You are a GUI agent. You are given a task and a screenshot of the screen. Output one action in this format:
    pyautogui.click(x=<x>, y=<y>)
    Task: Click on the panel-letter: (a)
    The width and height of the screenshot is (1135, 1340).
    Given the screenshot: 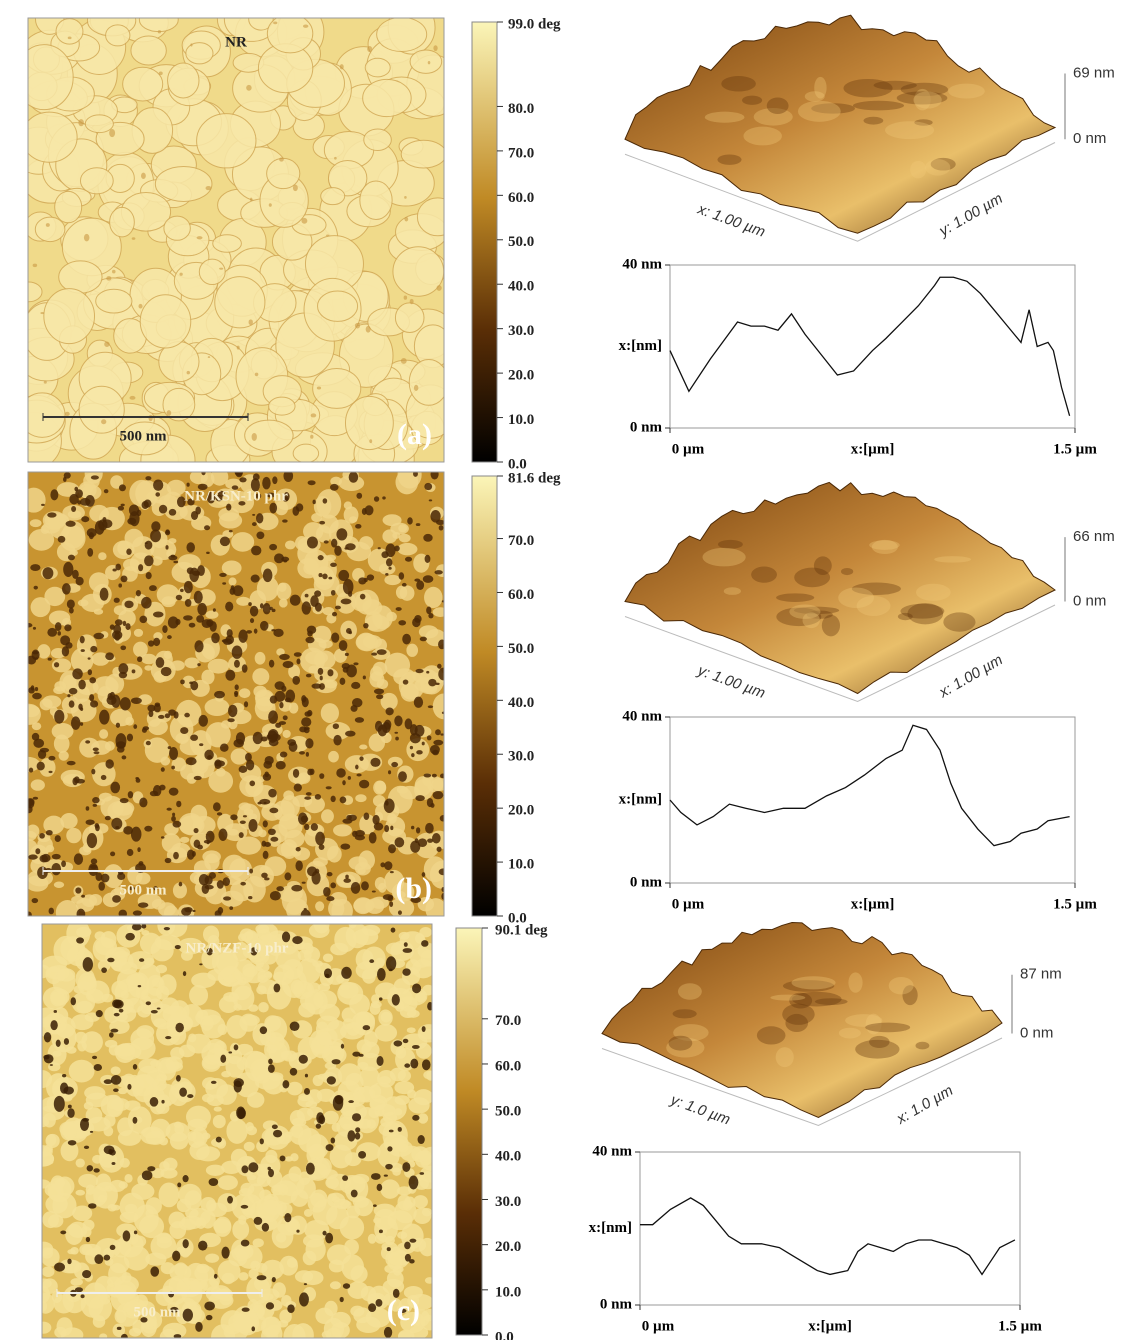 What is the action you would take?
    pyautogui.click(x=414, y=434)
    